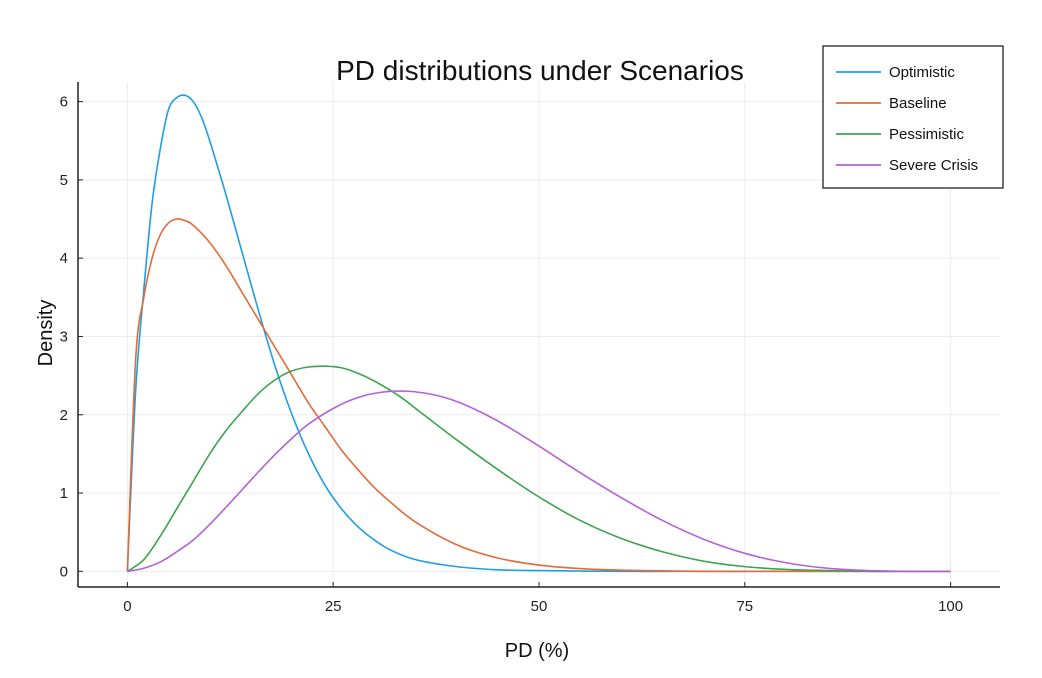  What do you see at coordinates (950, 606) in the screenshot?
I see `x-tick-label-4: 100` at bounding box center [950, 606].